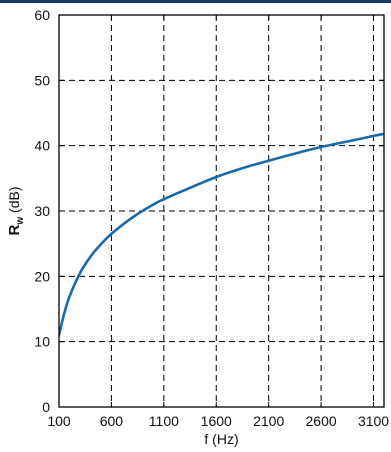  I want to click on y-tick-label: 10, so click(42, 342).